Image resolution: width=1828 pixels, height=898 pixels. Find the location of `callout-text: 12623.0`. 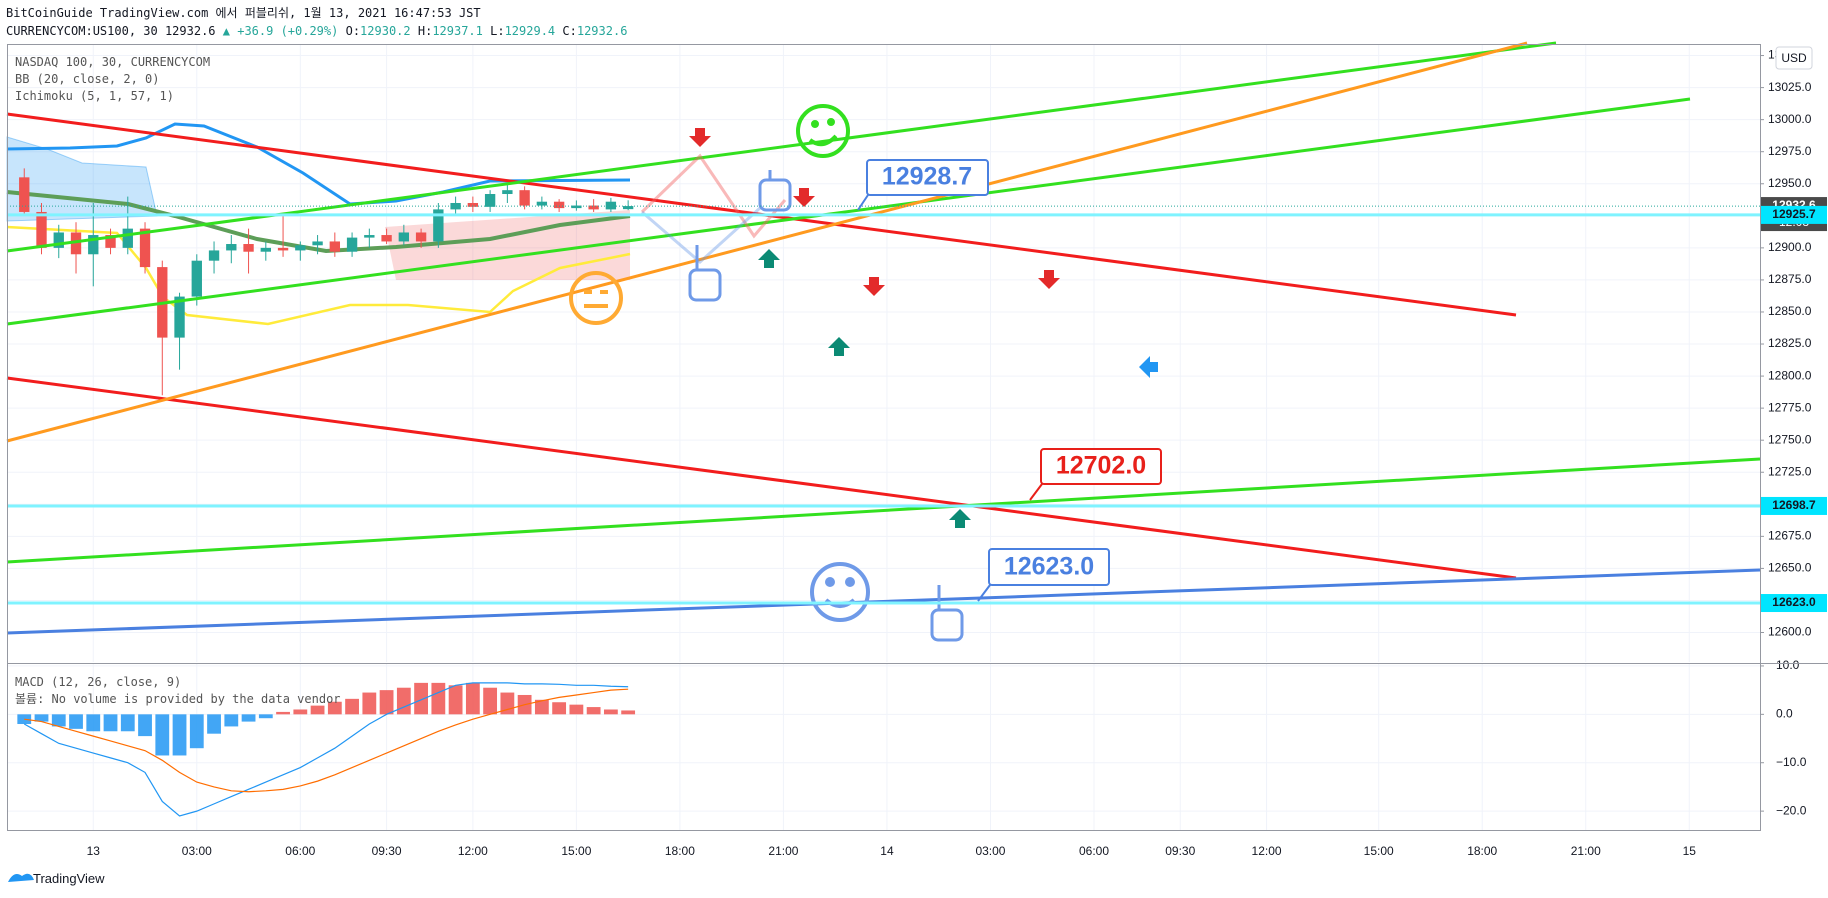

callout-text: 12623.0 is located at coordinates (1049, 567).